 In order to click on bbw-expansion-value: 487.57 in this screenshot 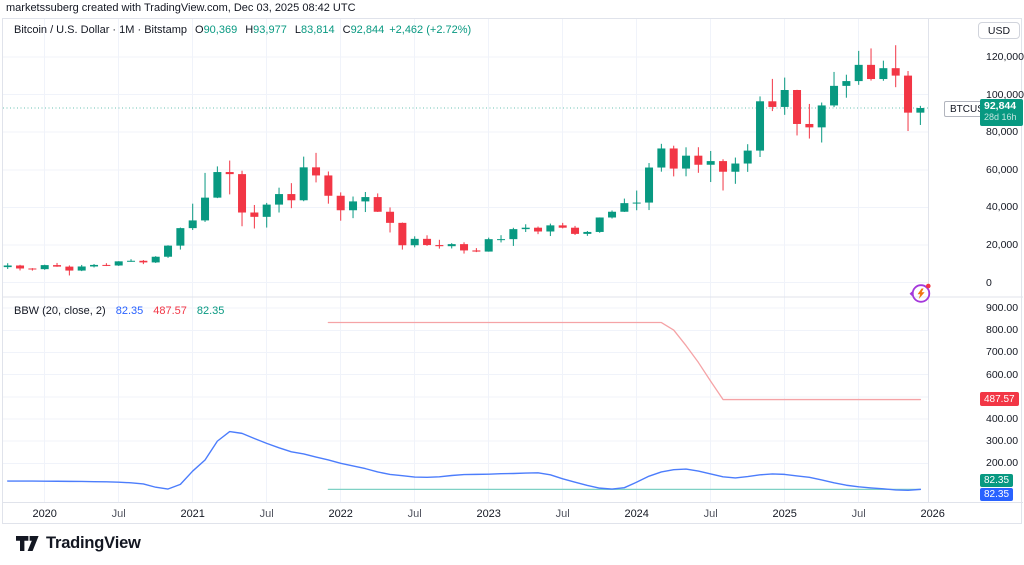, I will do `click(170, 311)`.